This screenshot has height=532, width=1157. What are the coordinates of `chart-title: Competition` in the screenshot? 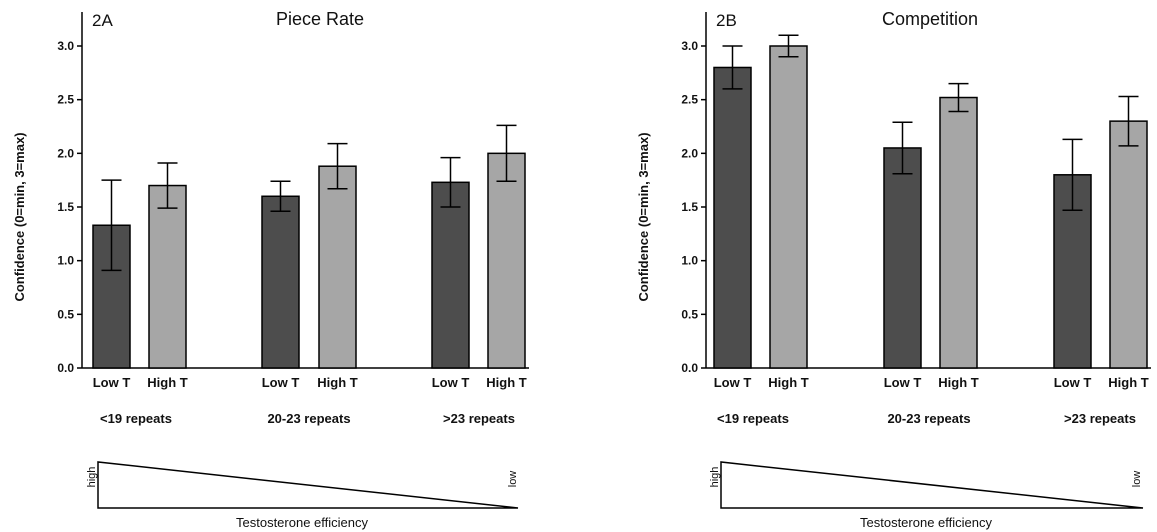 It's located at (930, 19).